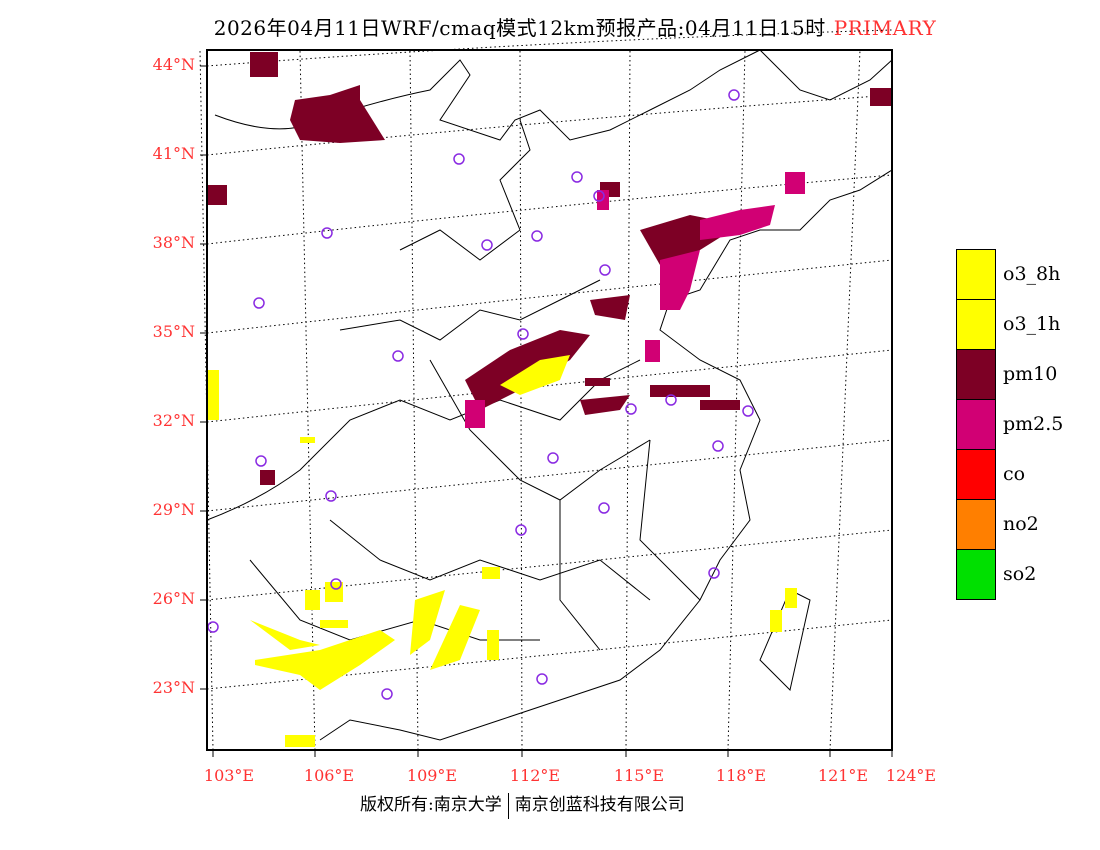  What do you see at coordinates (329, 775) in the screenshot?
I see `lon-label: 106°E` at bounding box center [329, 775].